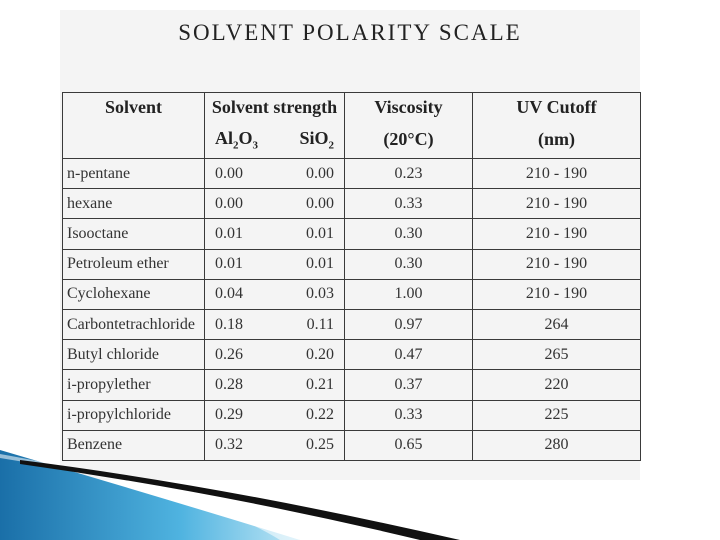  What do you see at coordinates (274, 294) in the screenshot?
I see `cell-solvent-strength: 0.04 0.03` at bounding box center [274, 294].